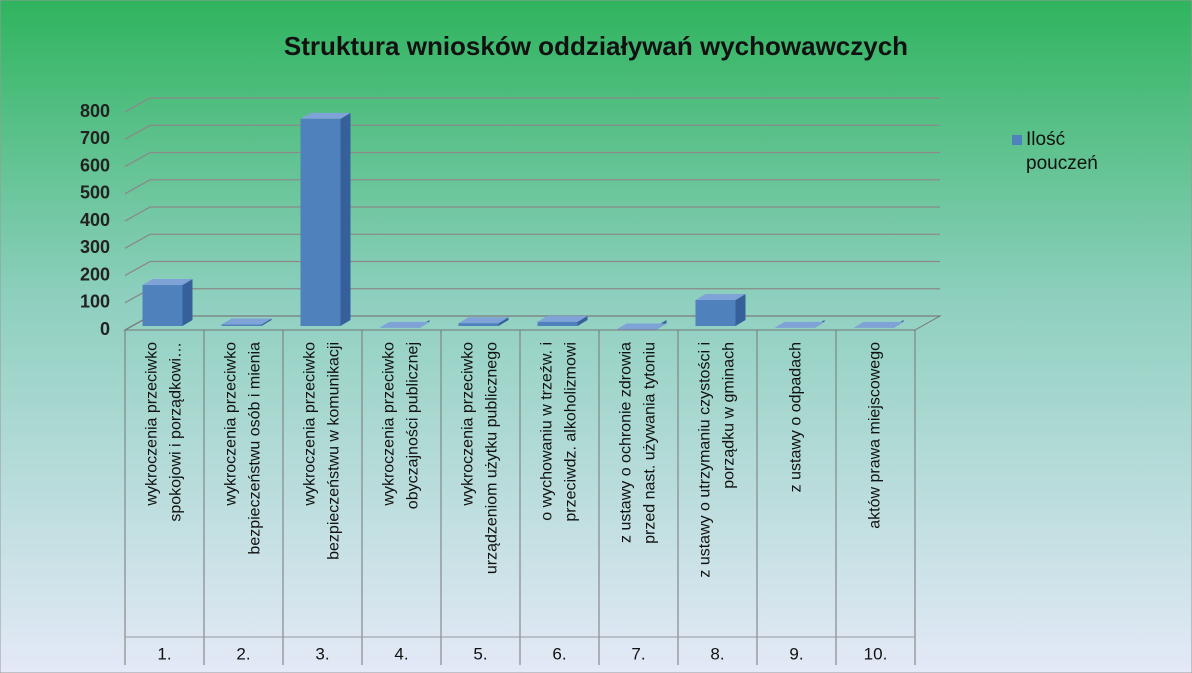  I want to click on y-tick-label: 400, so click(95, 220).